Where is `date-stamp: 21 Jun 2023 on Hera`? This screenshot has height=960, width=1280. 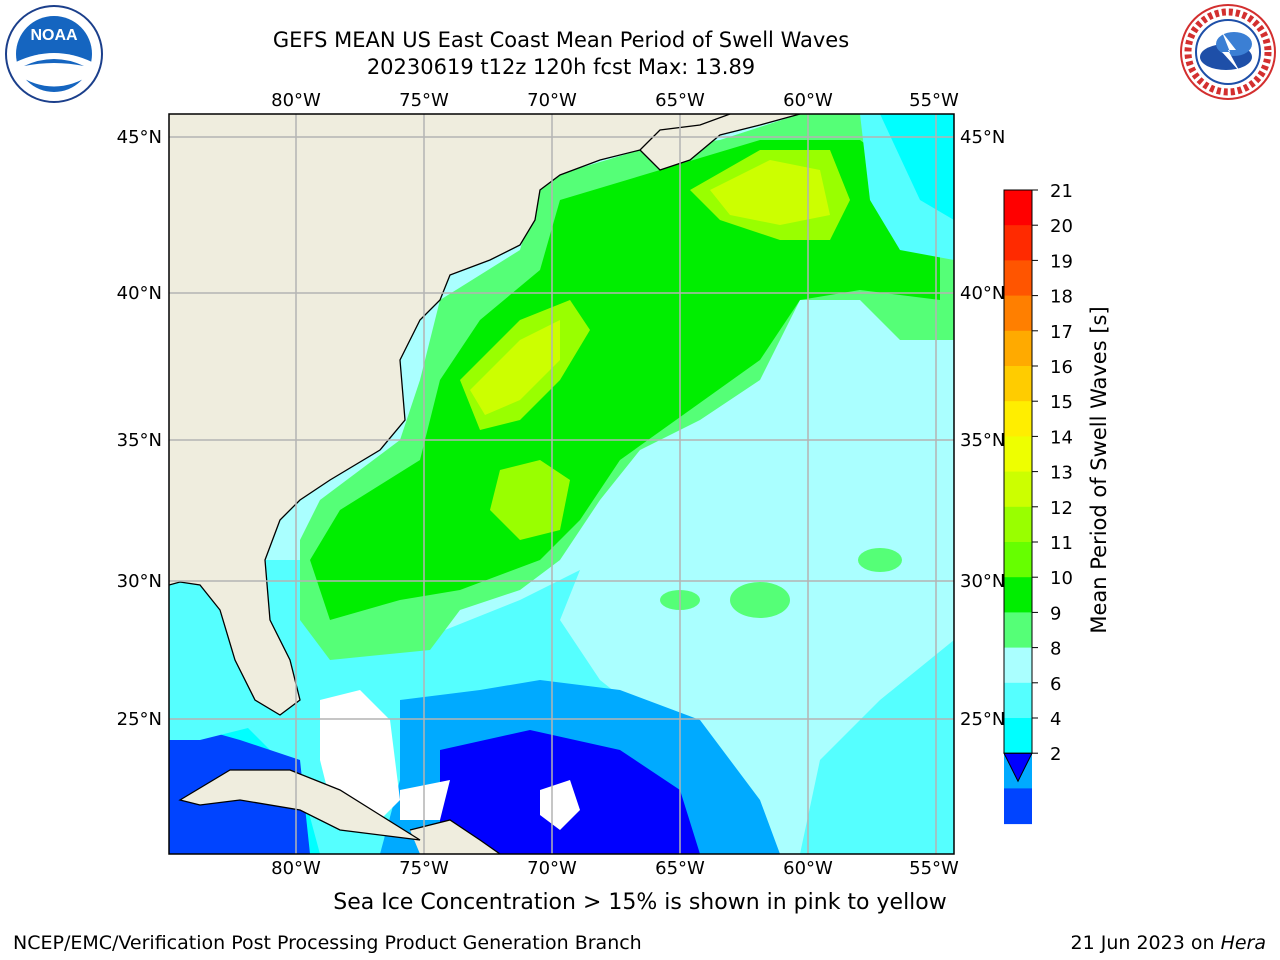
date-stamp: 21 Jun 2023 on Hera is located at coordinates (1168, 943).